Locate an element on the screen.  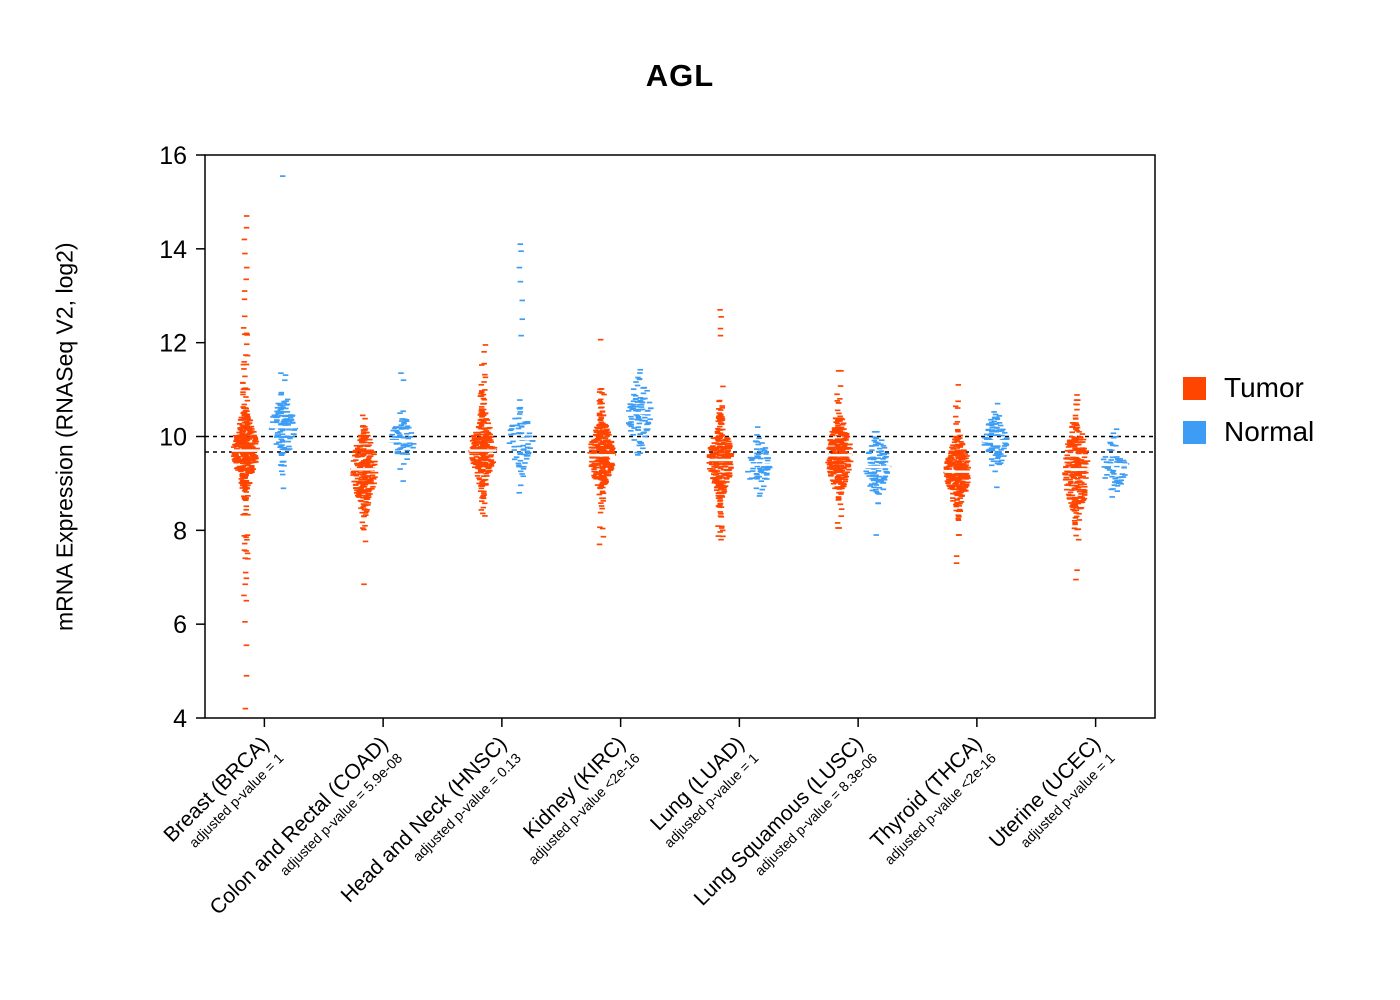
legend-label-tumor: Tumor is located at coordinates (1264, 387).